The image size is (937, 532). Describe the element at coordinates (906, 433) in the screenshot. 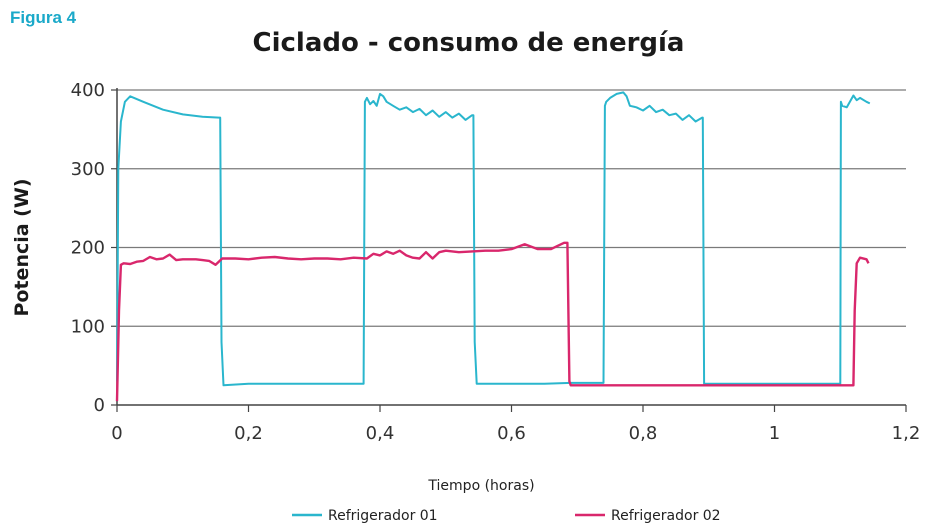

I see `x-tick-label: 1,2` at that location.